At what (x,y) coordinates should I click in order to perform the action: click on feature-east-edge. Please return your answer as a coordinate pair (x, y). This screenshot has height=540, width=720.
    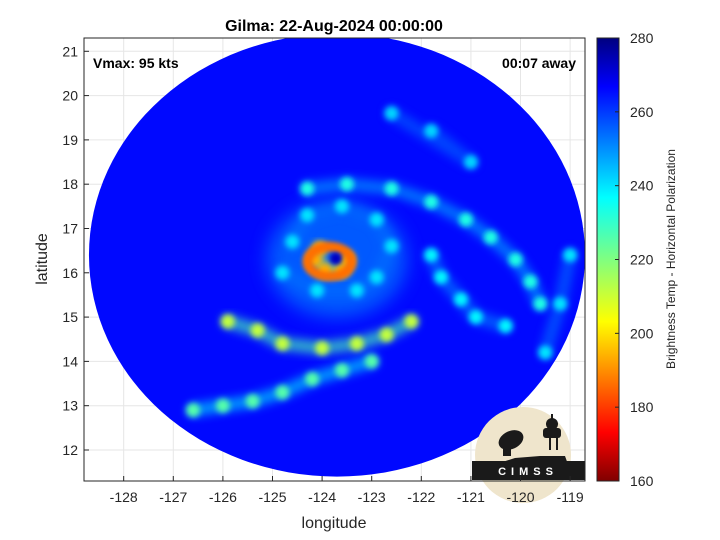
    Looking at the image, I should click on (558, 304).